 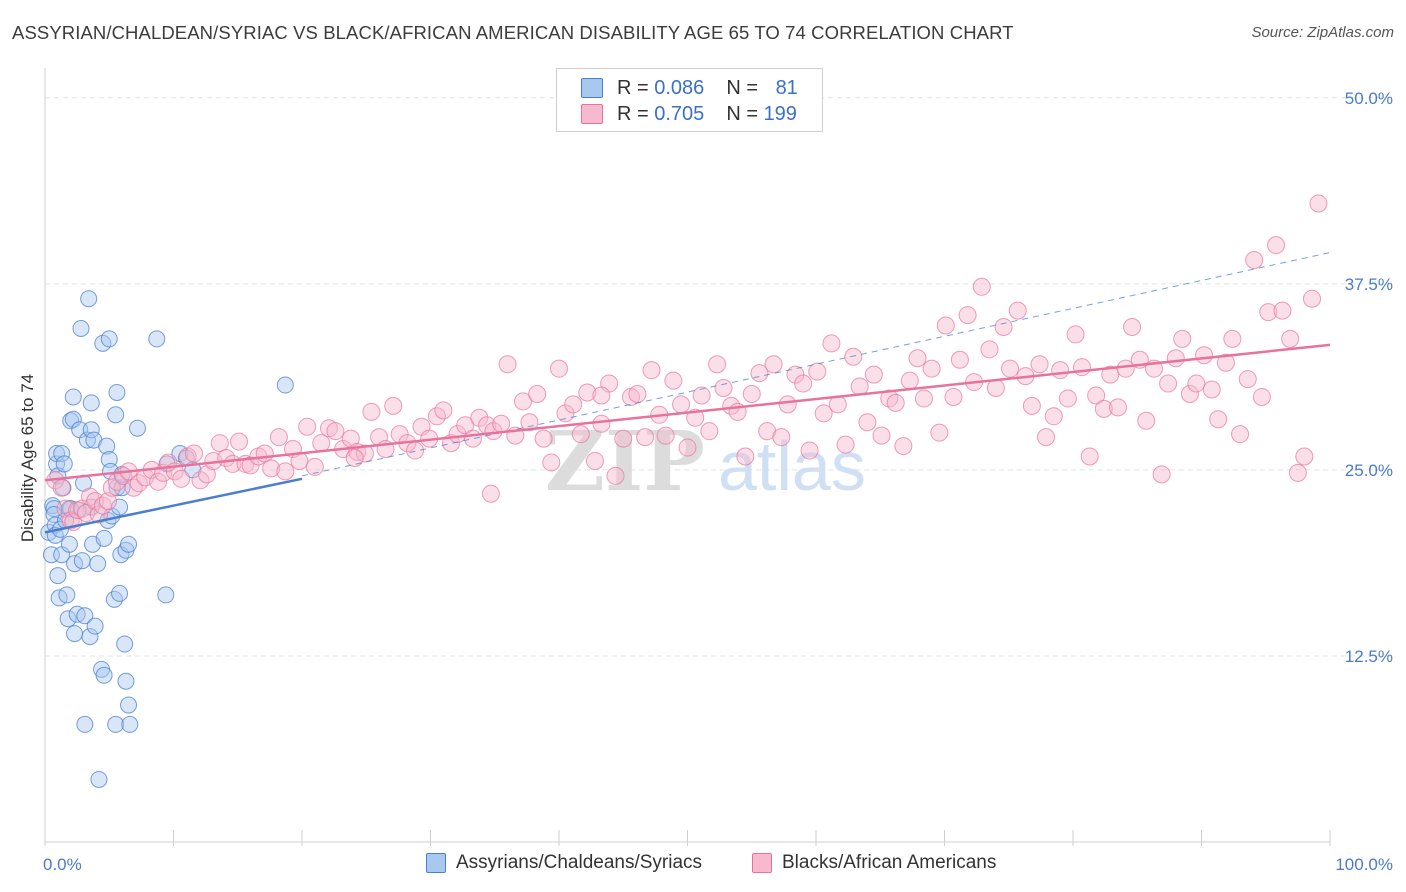 I want to click on y-axis-title: Disability Age 65 to 74, so click(x=27, y=458).